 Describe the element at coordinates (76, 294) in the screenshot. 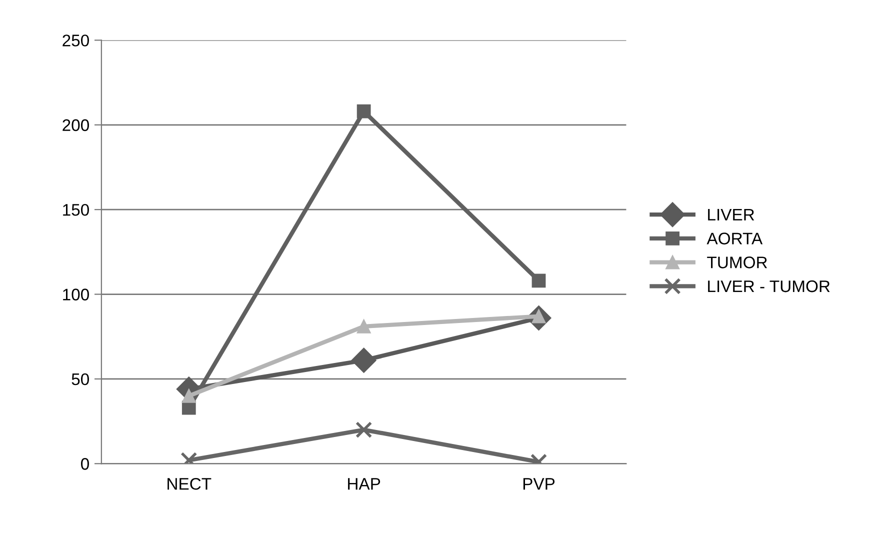

I see `y-tick-label: 100` at that location.